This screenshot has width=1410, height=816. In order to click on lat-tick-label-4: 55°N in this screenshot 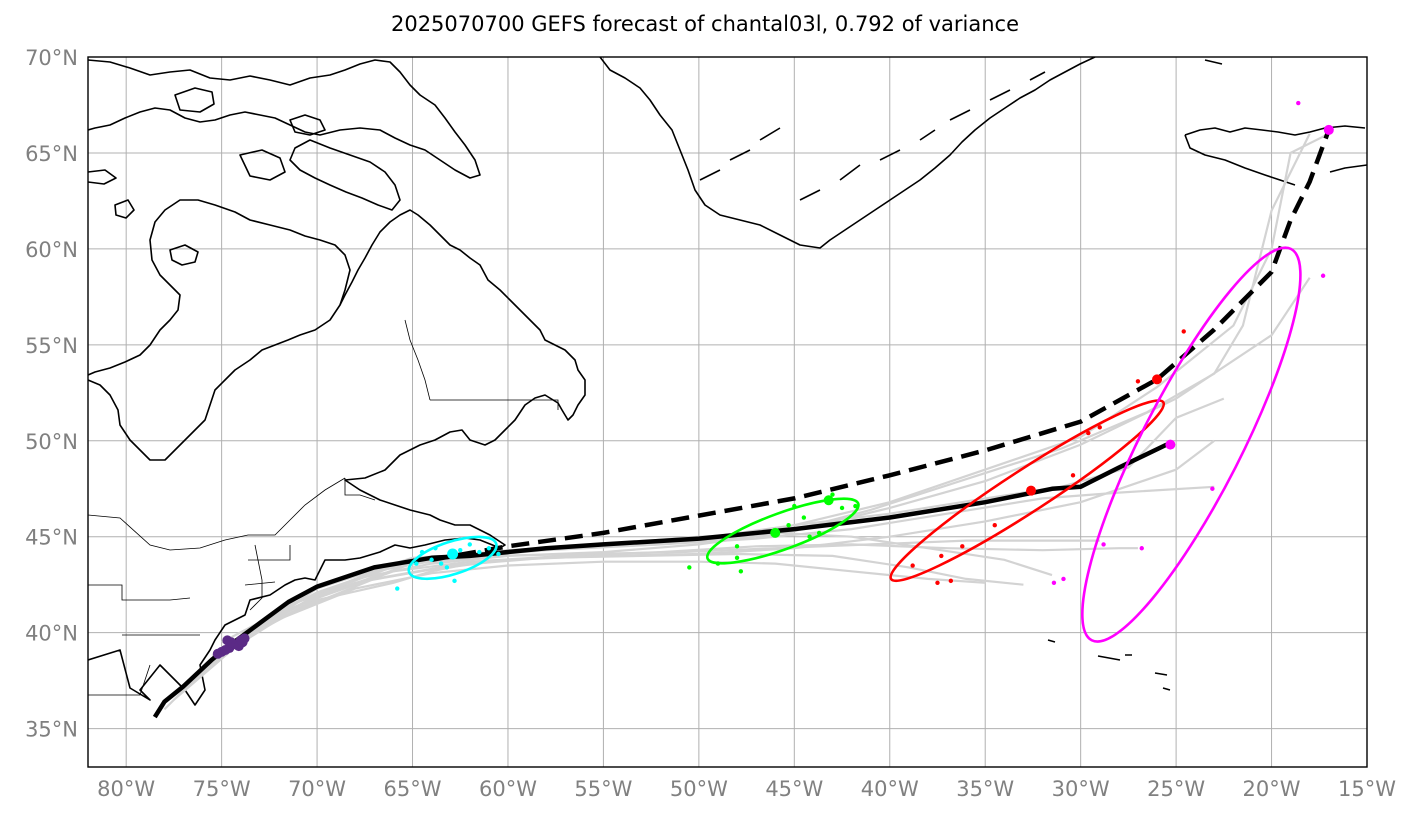, I will do `click(51, 346)`.